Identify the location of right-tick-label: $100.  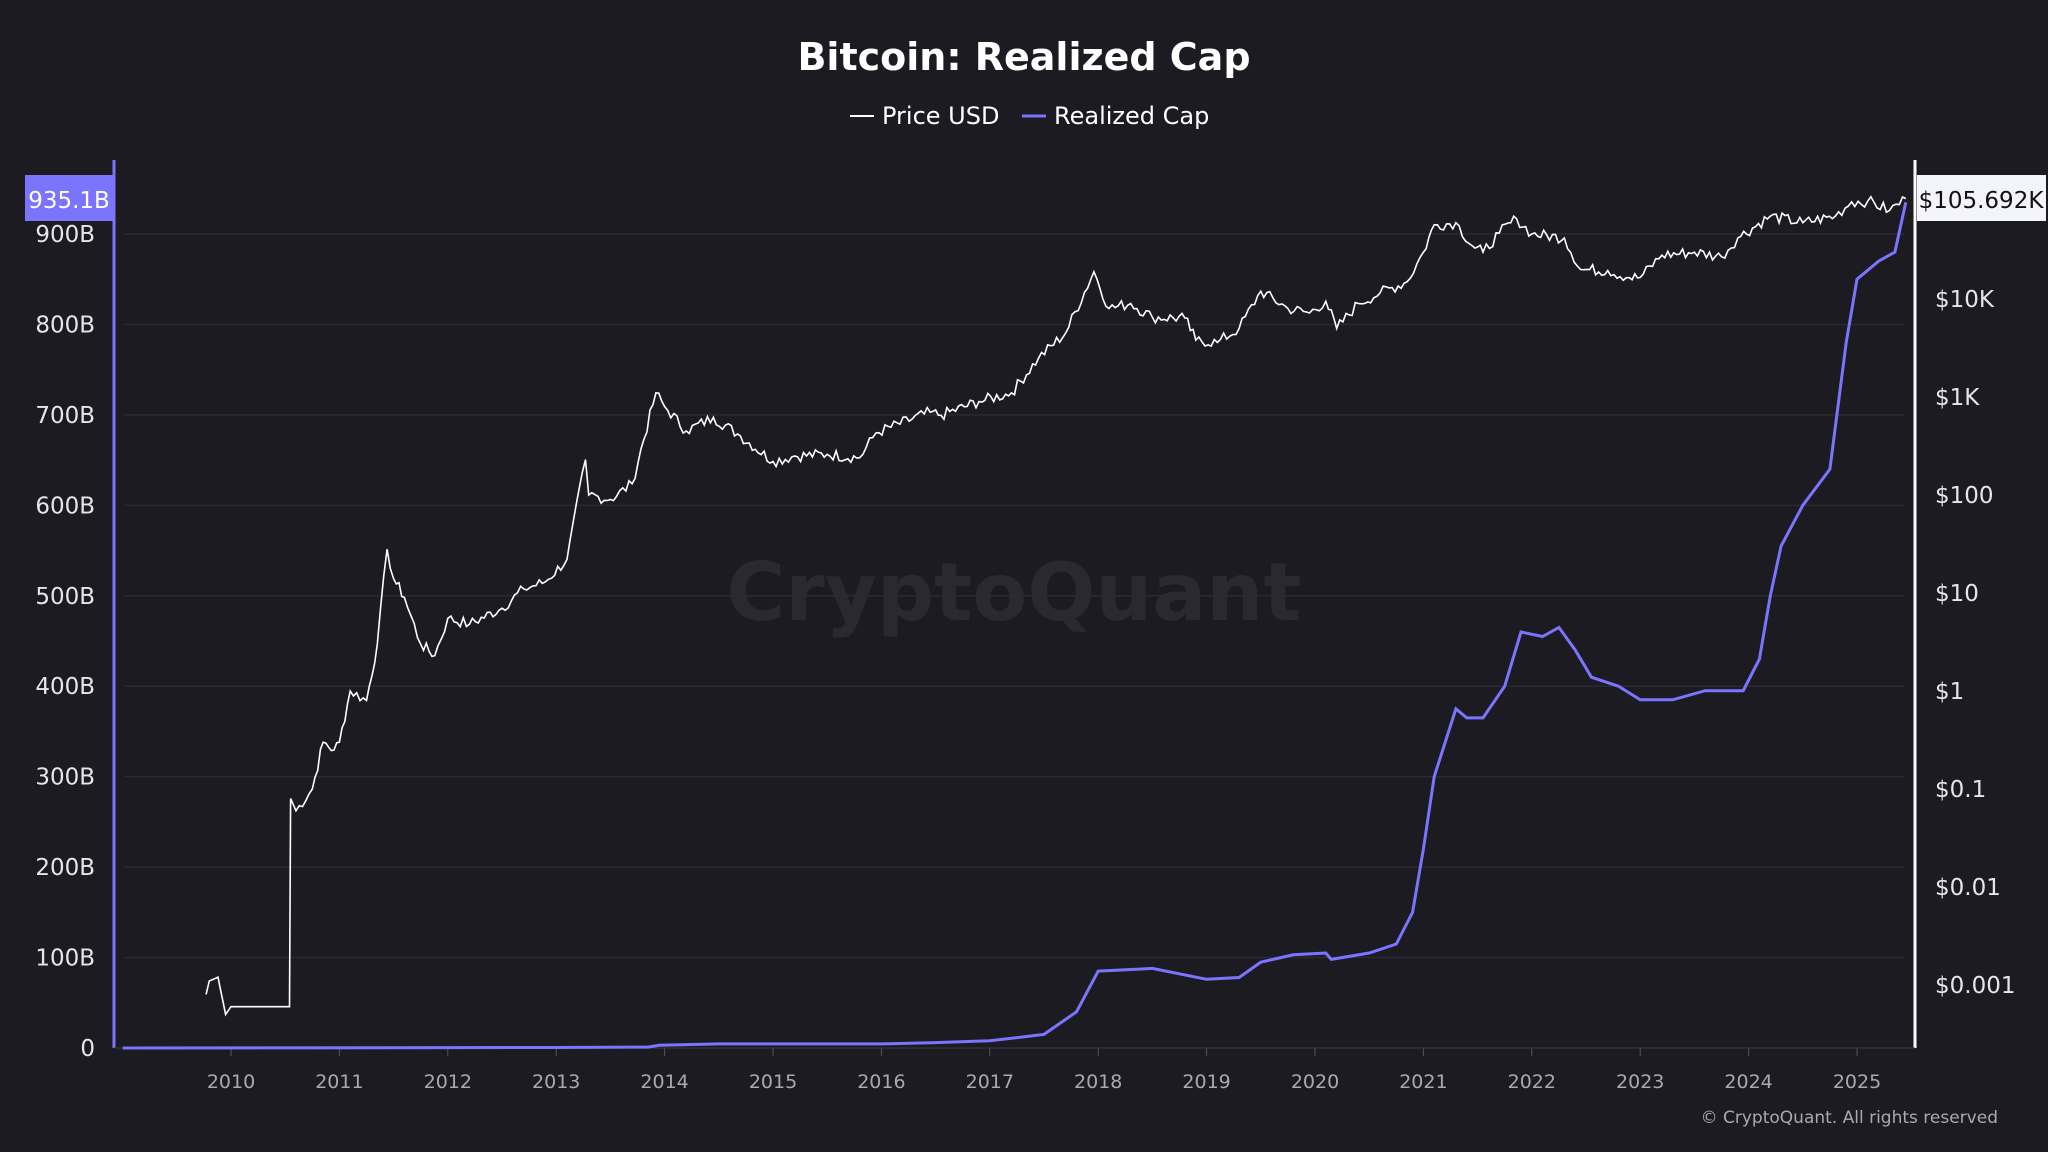
(1964, 496).